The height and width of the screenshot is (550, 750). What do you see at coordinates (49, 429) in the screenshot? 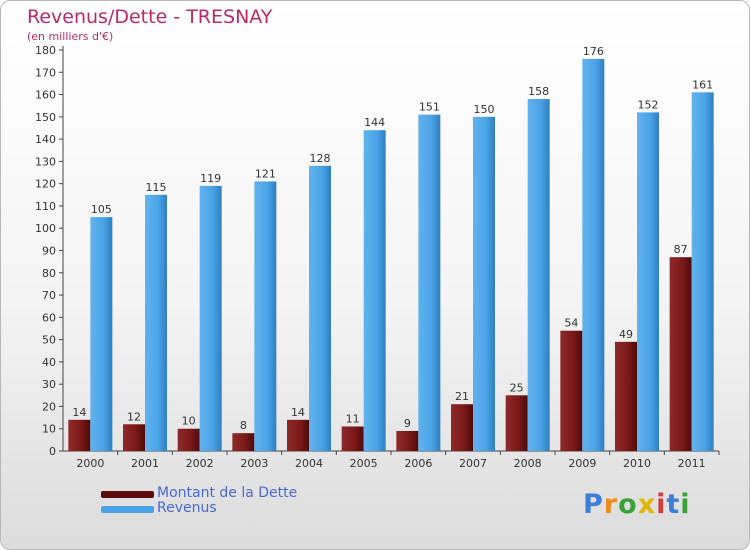
I see `y-tick-label: 10` at bounding box center [49, 429].